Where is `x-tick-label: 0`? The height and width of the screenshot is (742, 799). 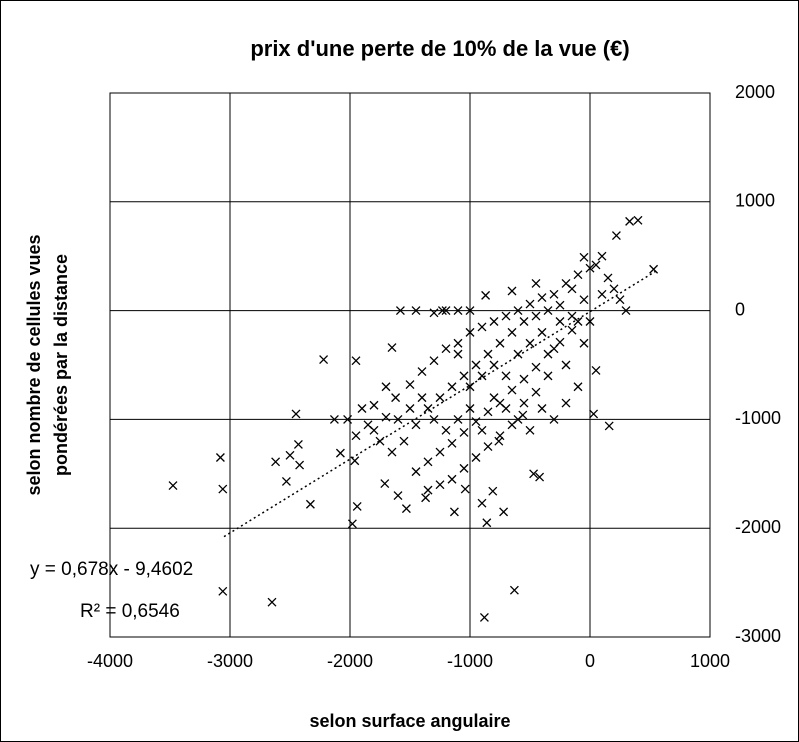
x-tick-label: 0 is located at coordinates (590, 661).